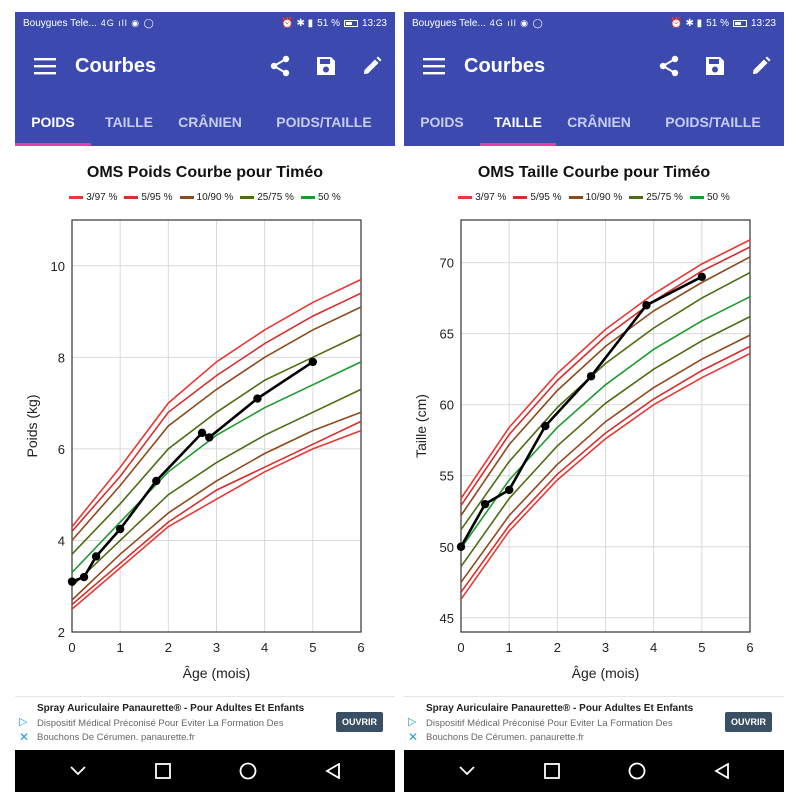 The height and width of the screenshot is (800, 800). What do you see at coordinates (447, 263) in the screenshot?
I see `y-tick-label: 70` at bounding box center [447, 263].